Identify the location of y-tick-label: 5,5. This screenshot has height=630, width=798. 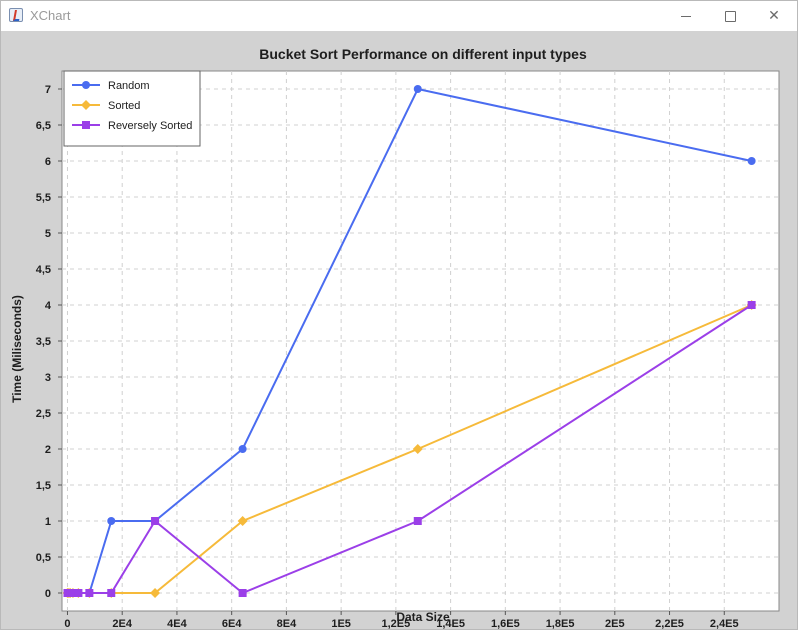
(43, 198).